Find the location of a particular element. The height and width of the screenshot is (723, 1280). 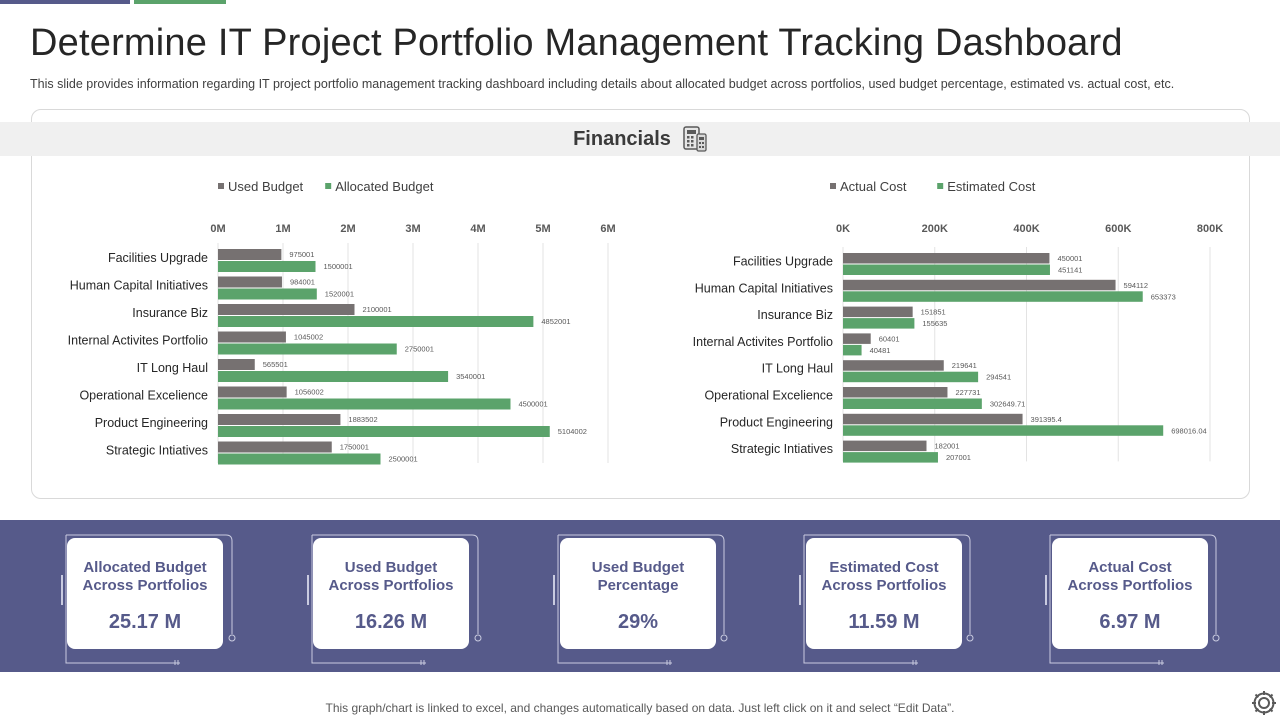

data-label: 1500001 is located at coordinates (338, 266).